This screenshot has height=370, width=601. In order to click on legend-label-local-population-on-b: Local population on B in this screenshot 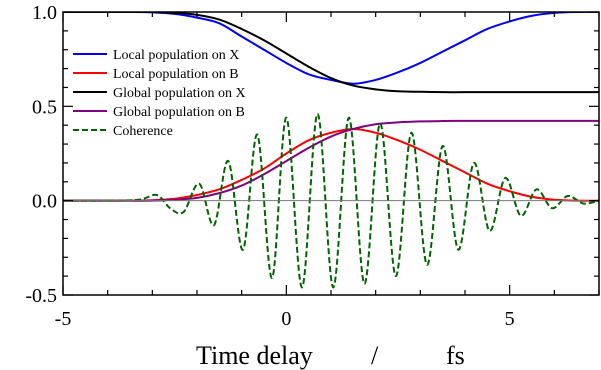, I will do `click(176, 74)`.